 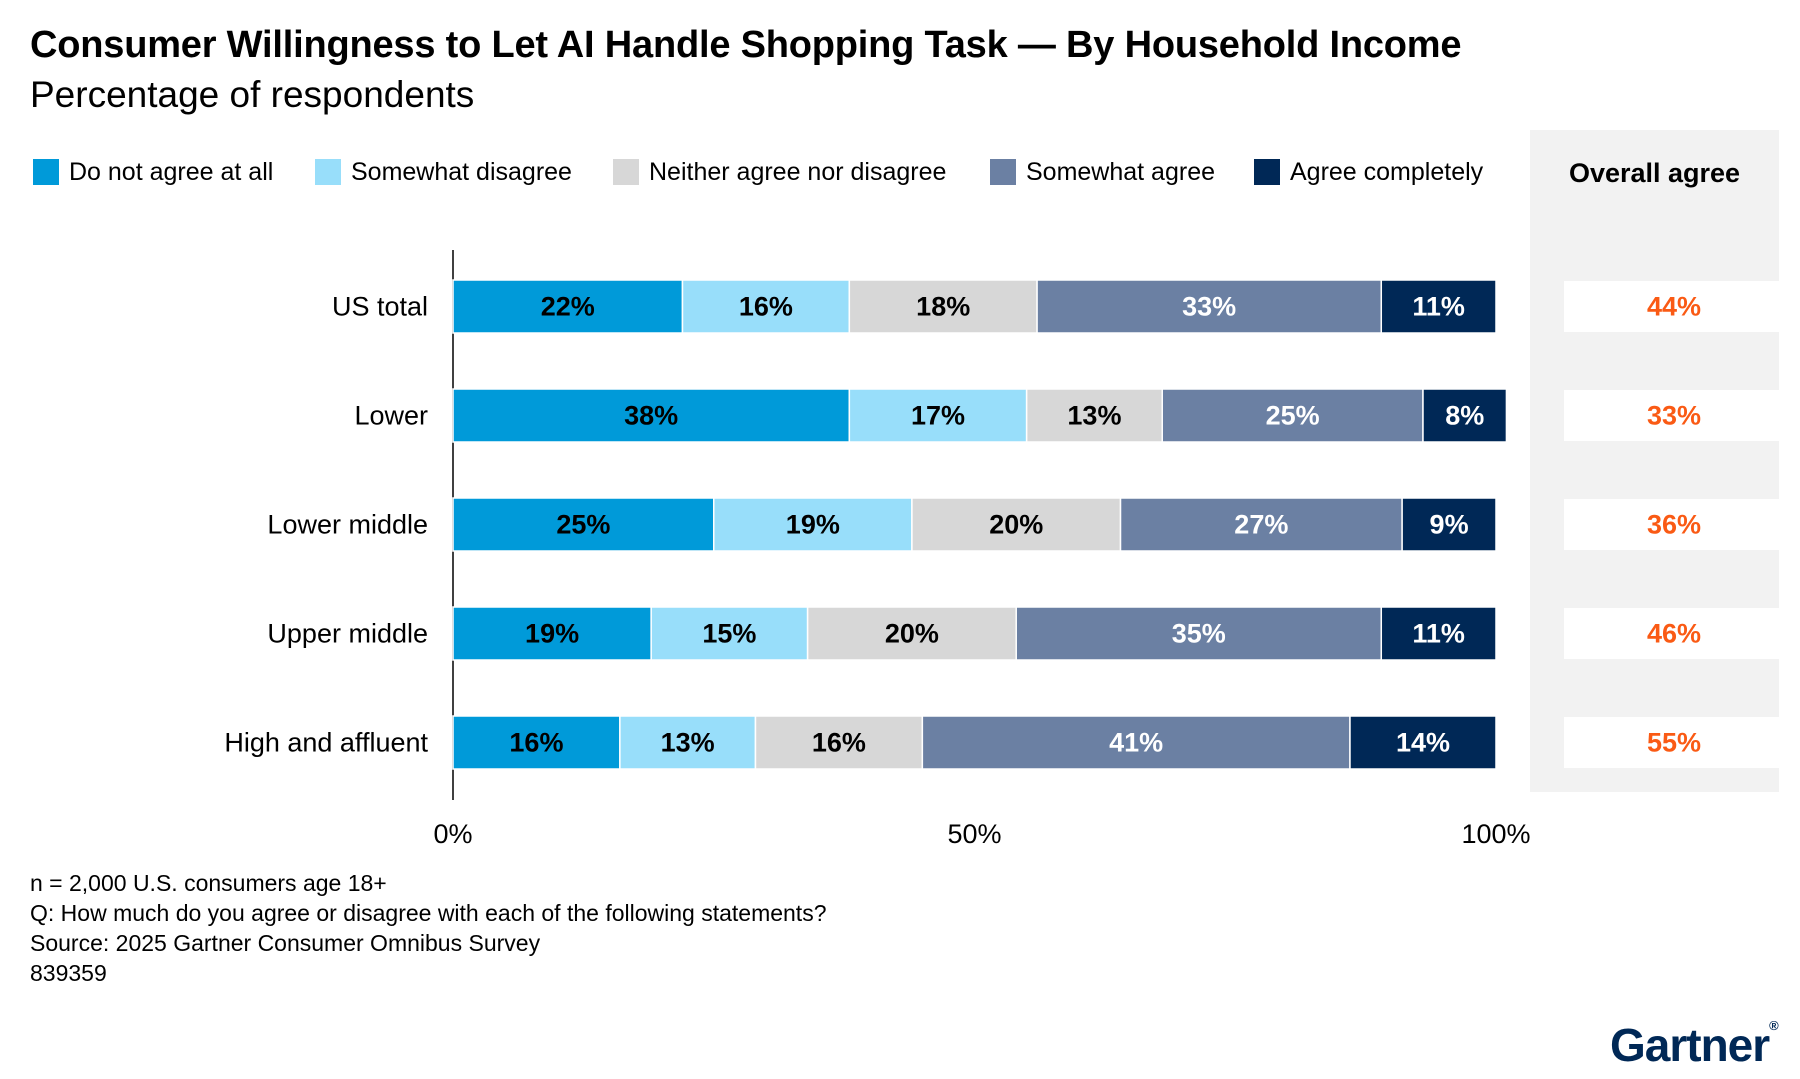 What do you see at coordinates (568, 307) in the screenshot?
I see `data-label: 22%` at bounding box center [568, 307].